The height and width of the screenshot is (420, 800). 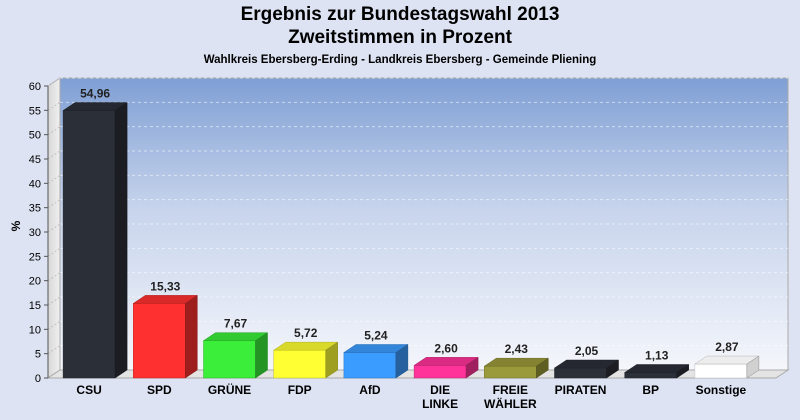 I want to click on bar-freie-wähler, so click(x=516, y=368).